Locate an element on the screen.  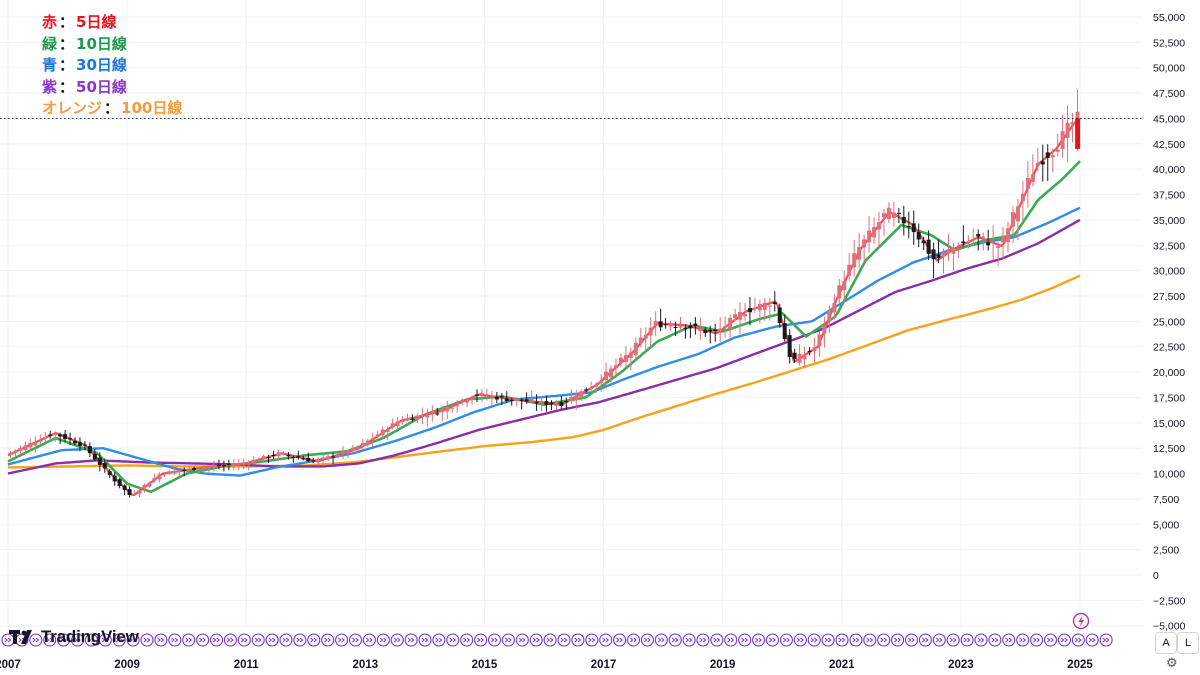
auto-scale-button: A is located at coordinates (1166, 643).